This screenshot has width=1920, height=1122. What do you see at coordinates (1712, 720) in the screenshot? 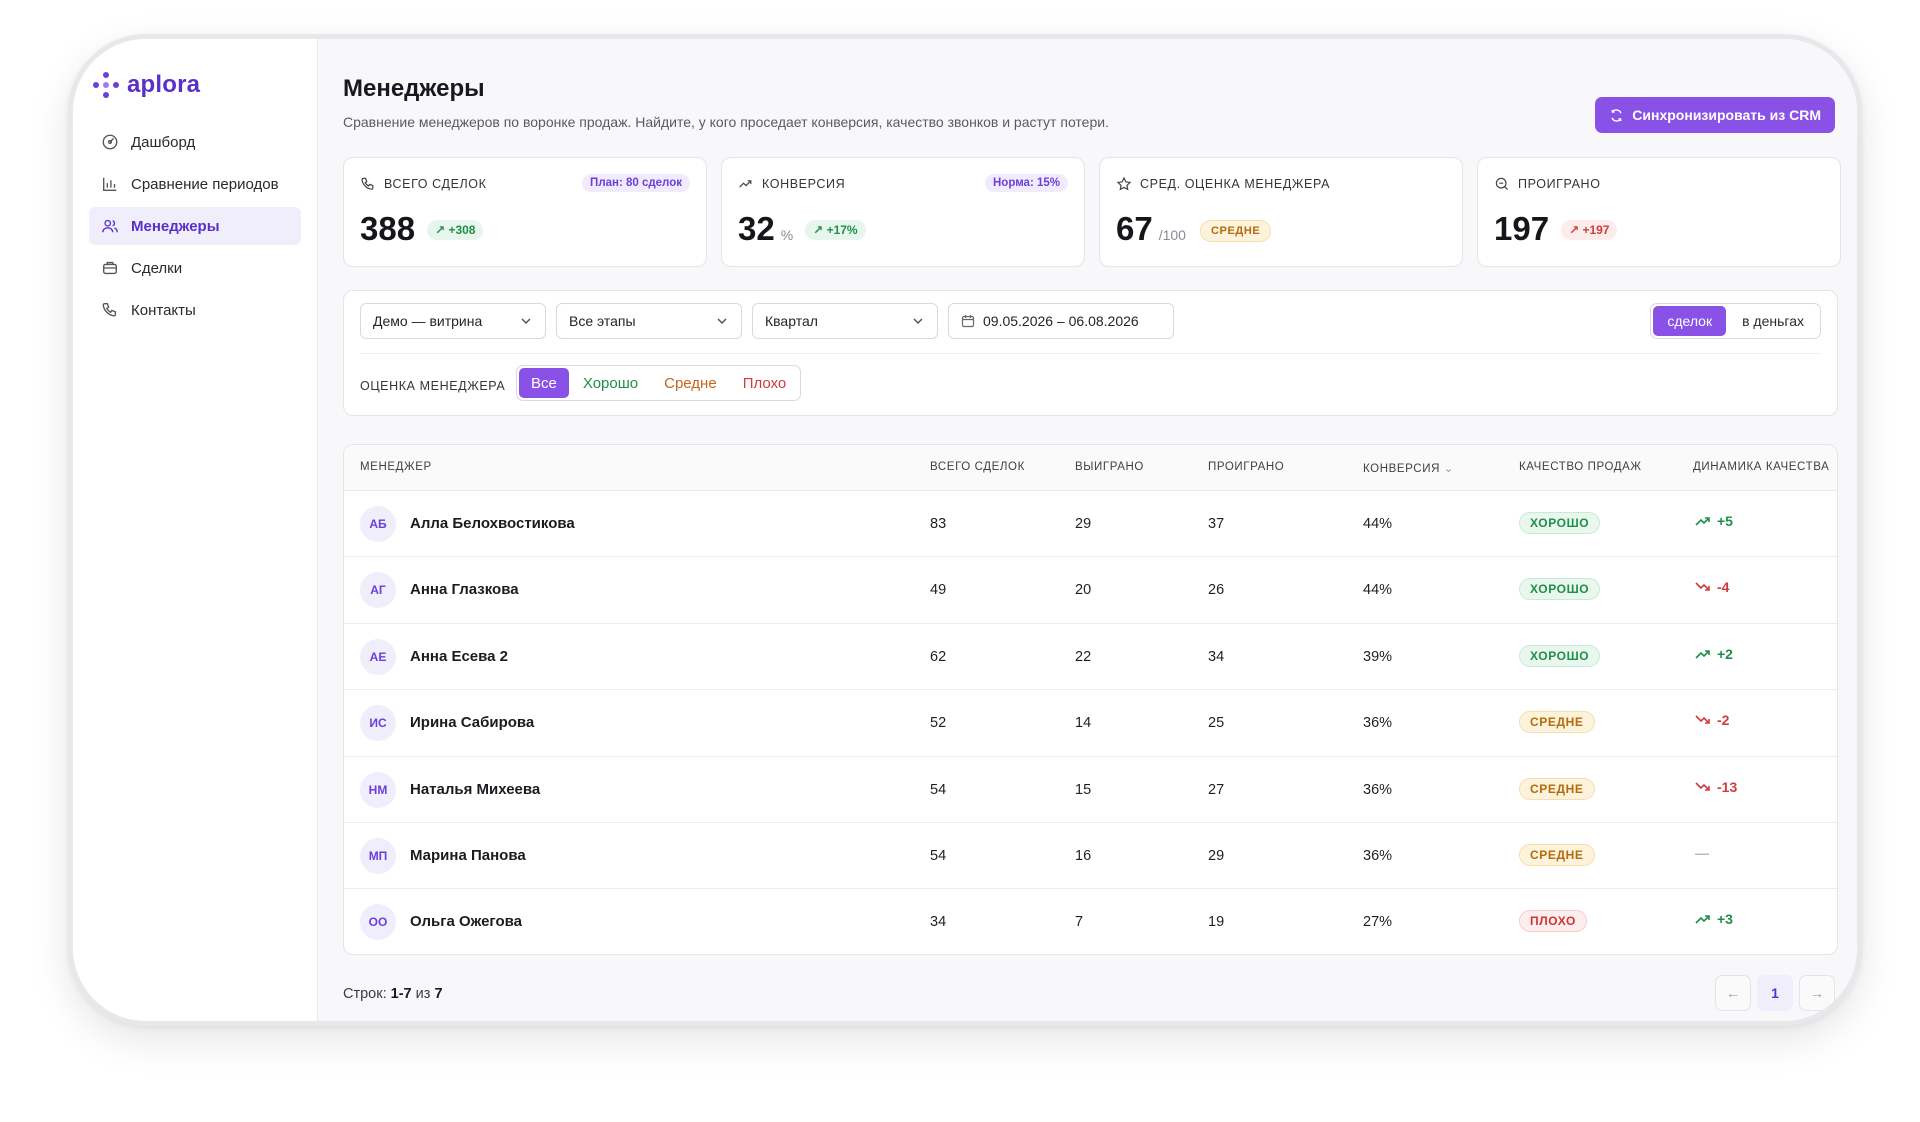
I see `quality-dynamics: -2` at bounding box center [1712, 720].